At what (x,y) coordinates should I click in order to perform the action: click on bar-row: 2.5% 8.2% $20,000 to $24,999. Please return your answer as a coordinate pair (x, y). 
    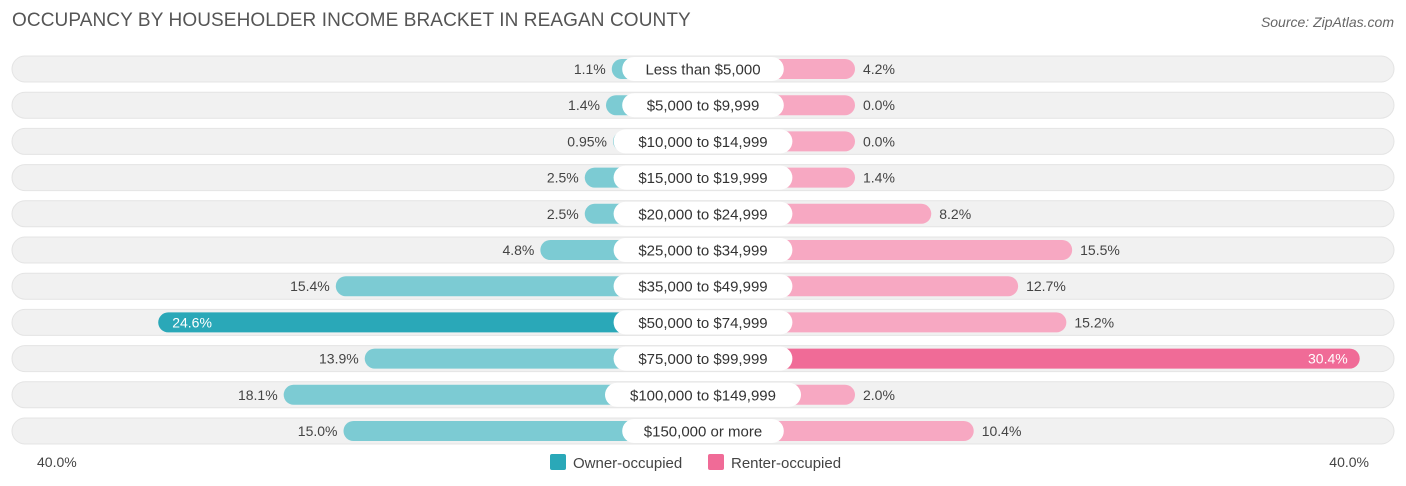
    Looking at the image, I should click on (703, 214).